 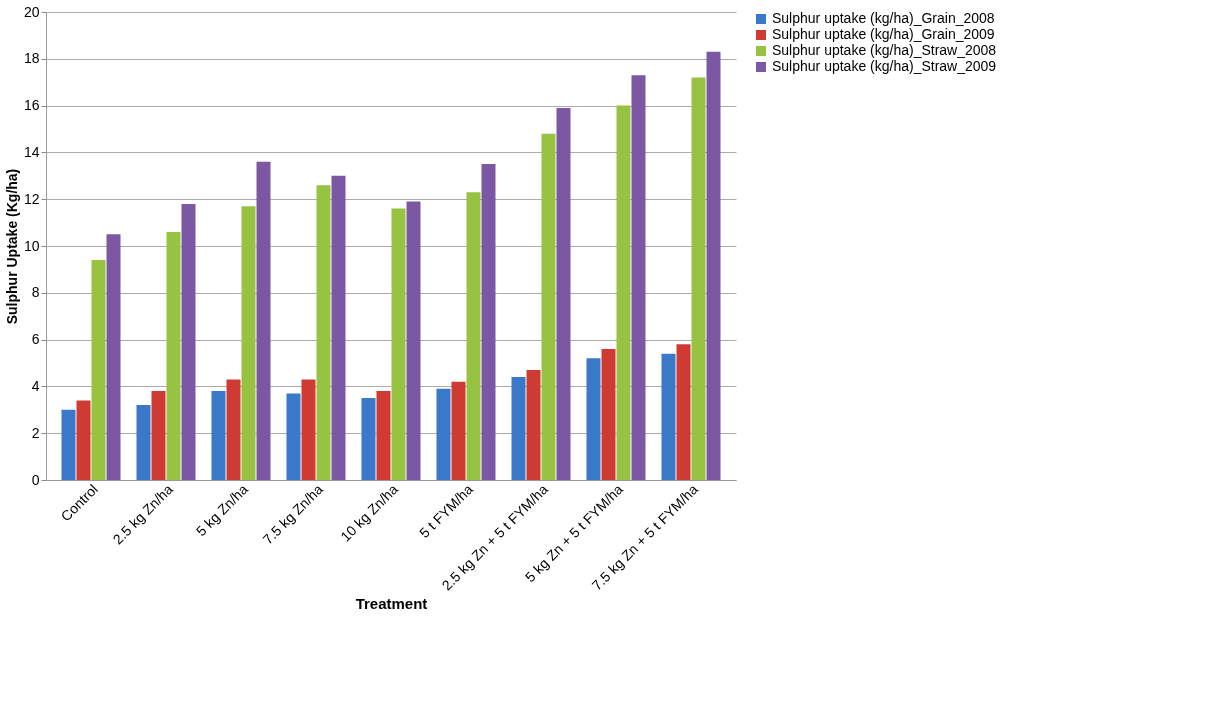 I want to click on legend-label: Sulphur uptake (kg/ha)_Grain_2008, so click(x=883, y=18).